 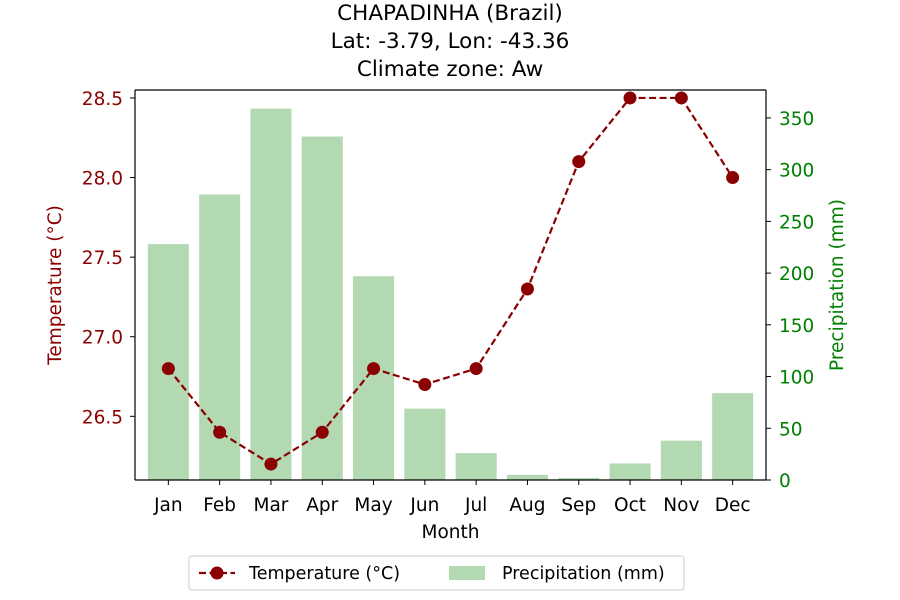 I want to click on precipitation-bar-jan, so click(x=168, y=362).